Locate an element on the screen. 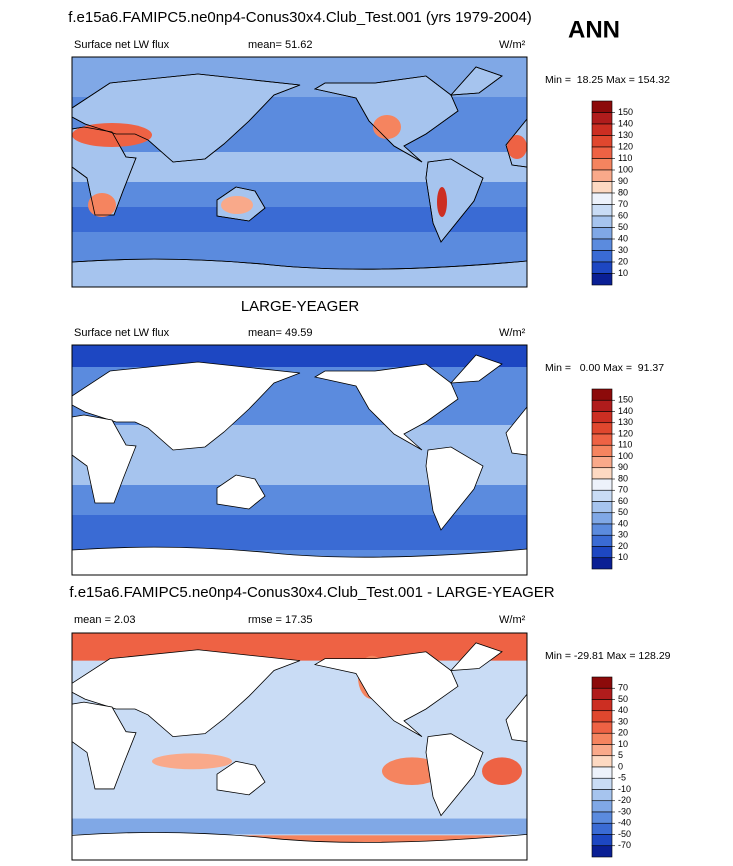 This screenshot has width=733, height=866. colorbar-label: -40 is located at coordinates (624, 823).